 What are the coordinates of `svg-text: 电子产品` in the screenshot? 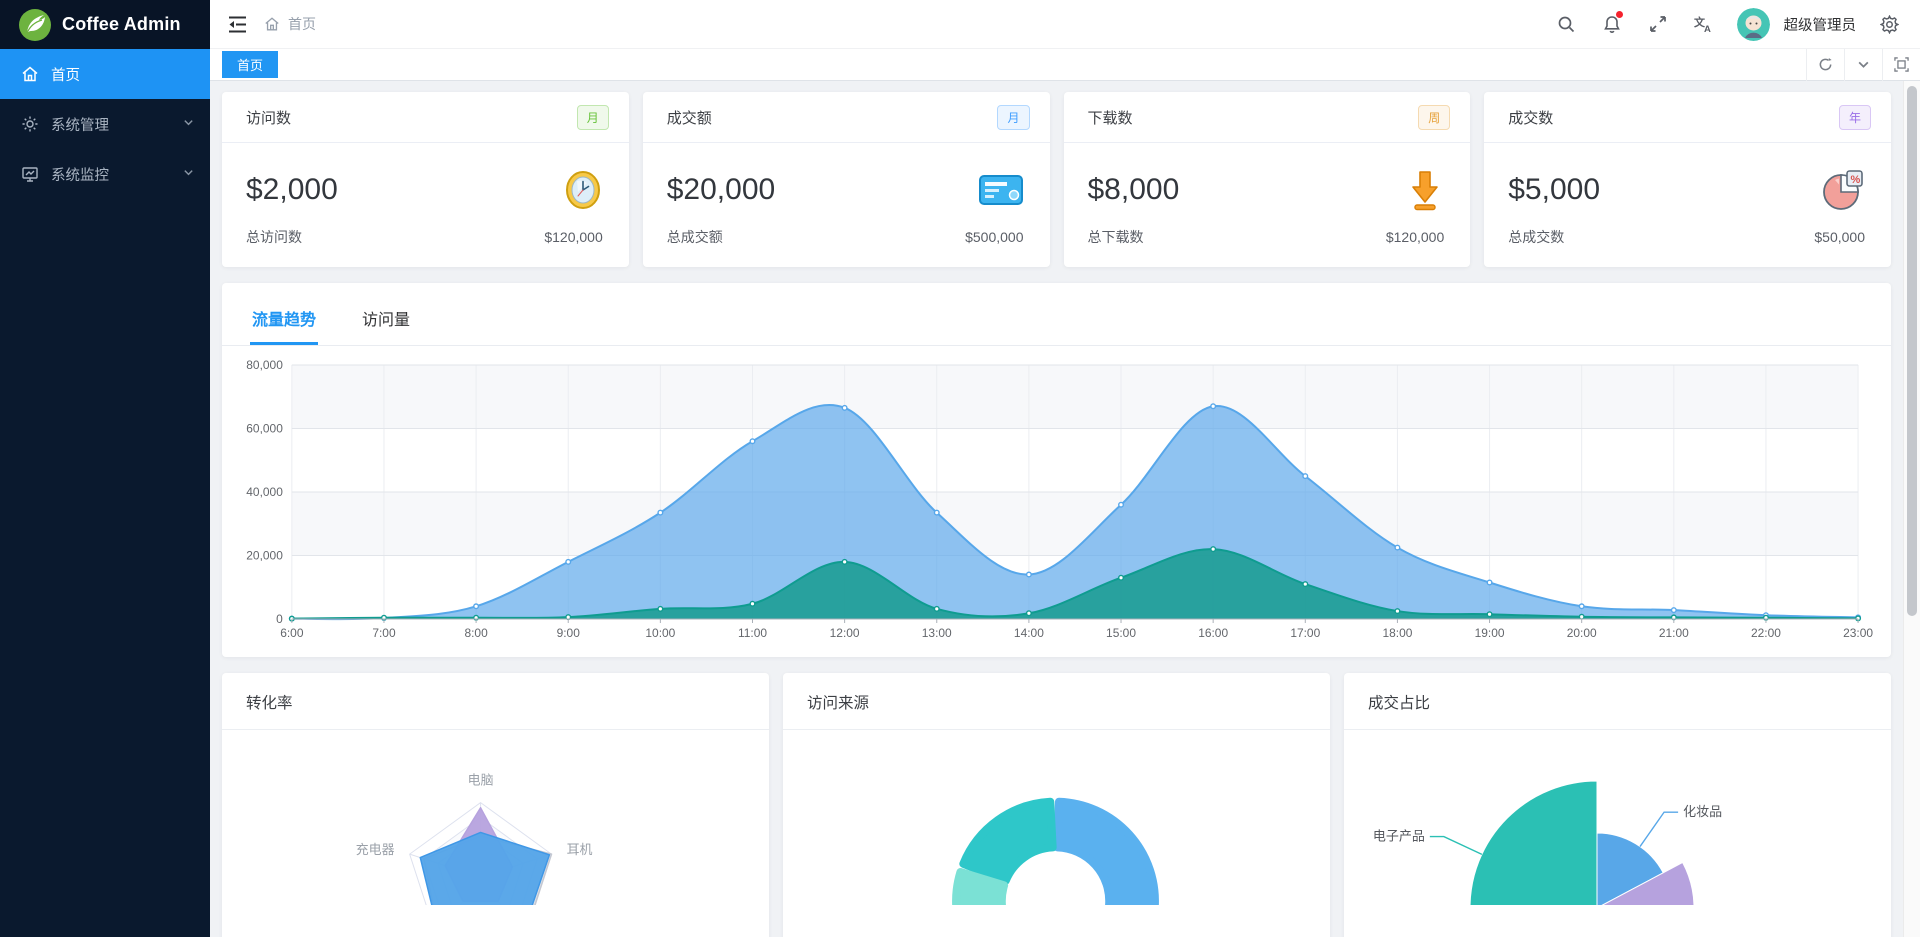 It's located at (1399, 836).